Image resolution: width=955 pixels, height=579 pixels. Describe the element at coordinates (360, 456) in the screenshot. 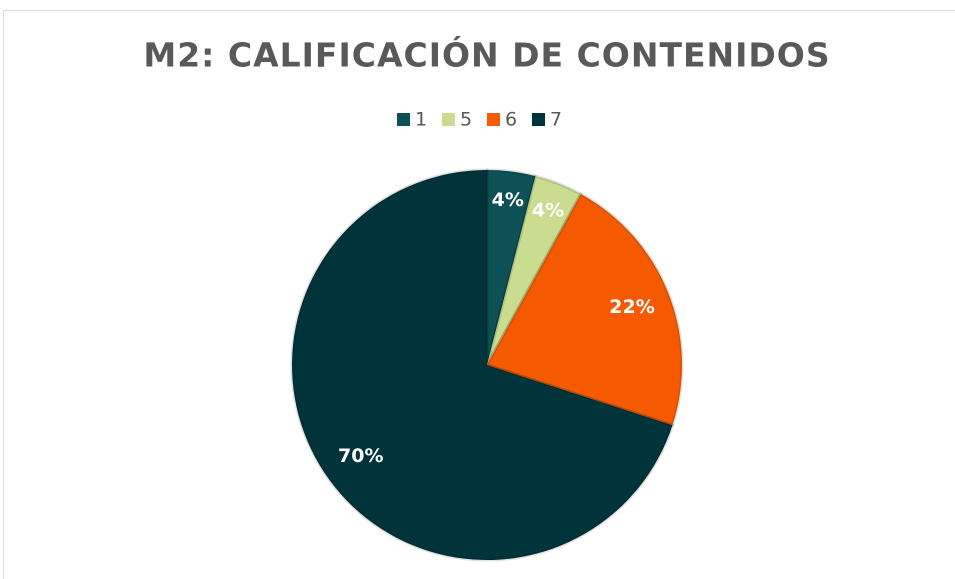

I see `data-label: 70%` at that location.